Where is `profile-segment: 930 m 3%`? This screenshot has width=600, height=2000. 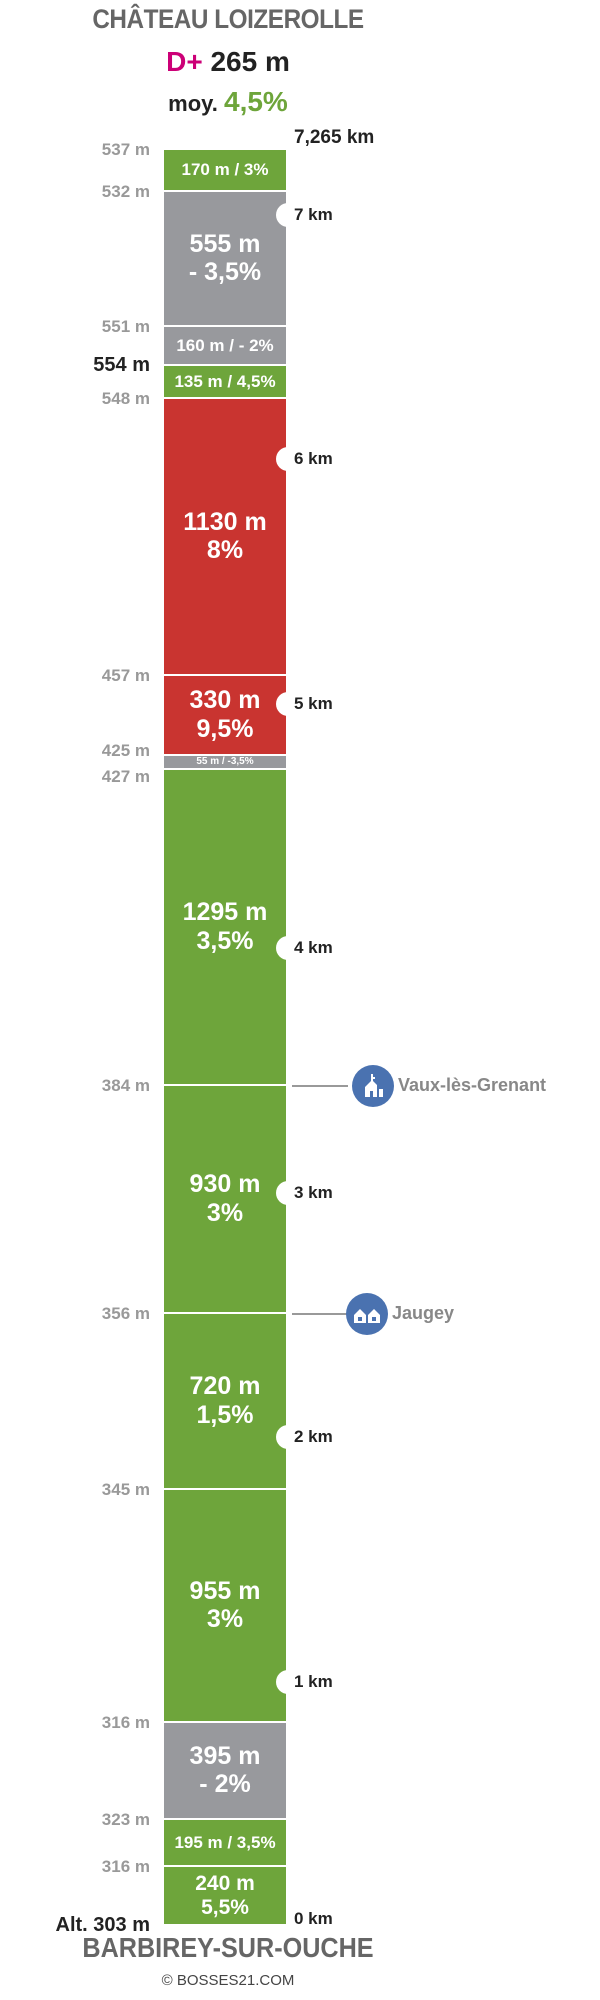 profile-segment: 930 m 3% is located at coordinates (225, 1200).